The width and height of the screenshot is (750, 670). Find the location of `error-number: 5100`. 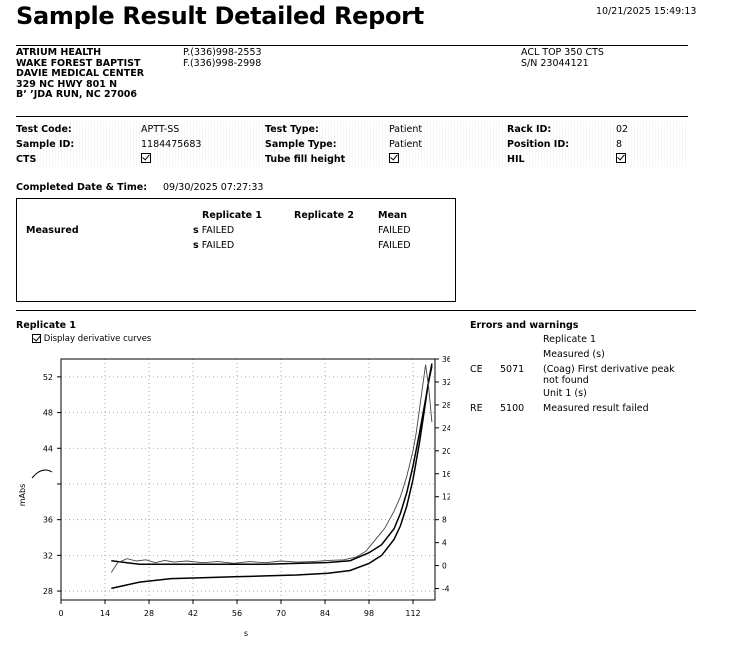

error-number: 5100 is located at coordinates (512, 408).